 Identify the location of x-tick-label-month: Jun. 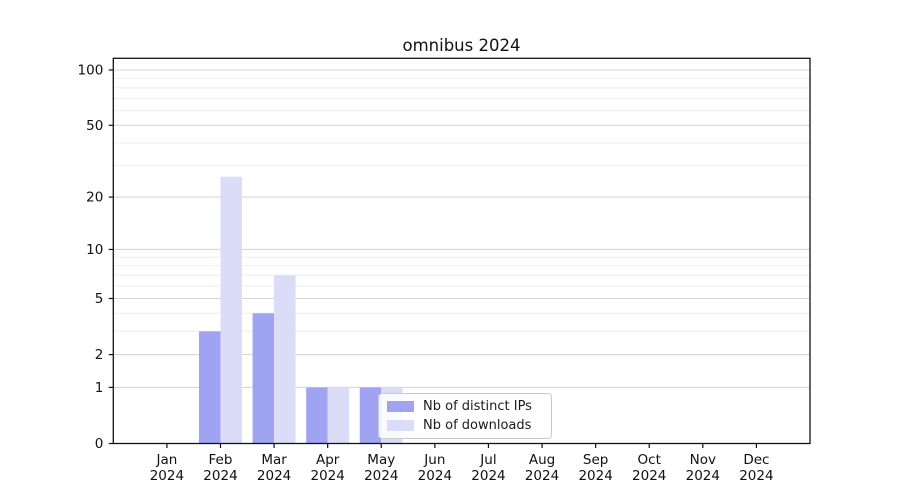
(434, 460).